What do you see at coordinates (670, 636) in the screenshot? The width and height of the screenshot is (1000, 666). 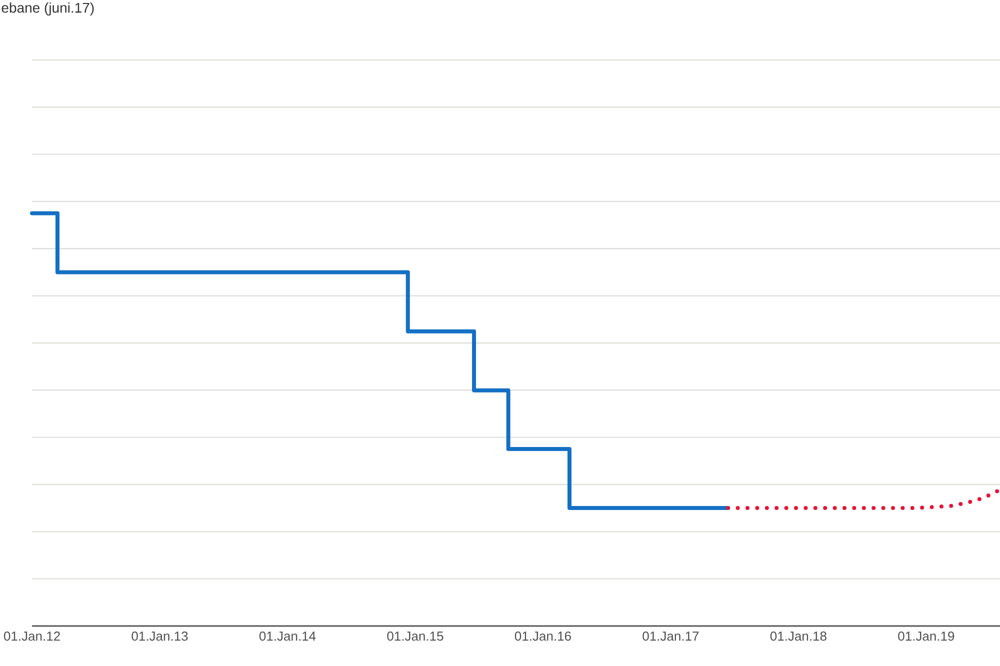 I see `x-tick-label: 01.Jan.17` at bounding box center [670, 636].